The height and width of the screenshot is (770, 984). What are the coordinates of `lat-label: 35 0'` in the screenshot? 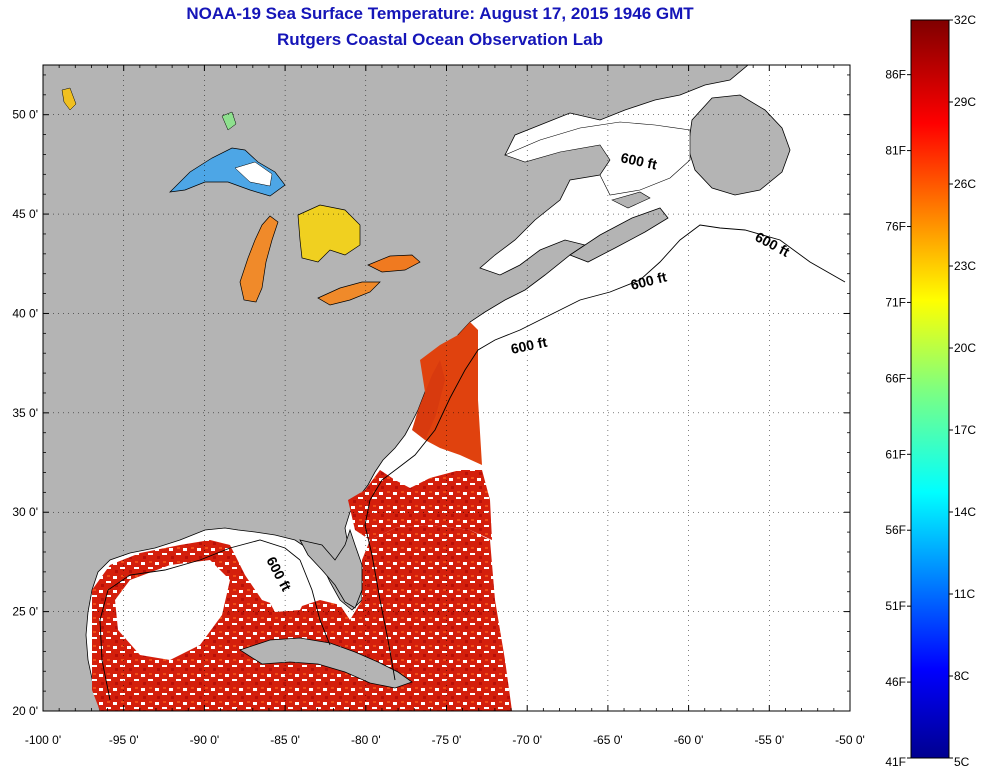 It's located at (25, 413).